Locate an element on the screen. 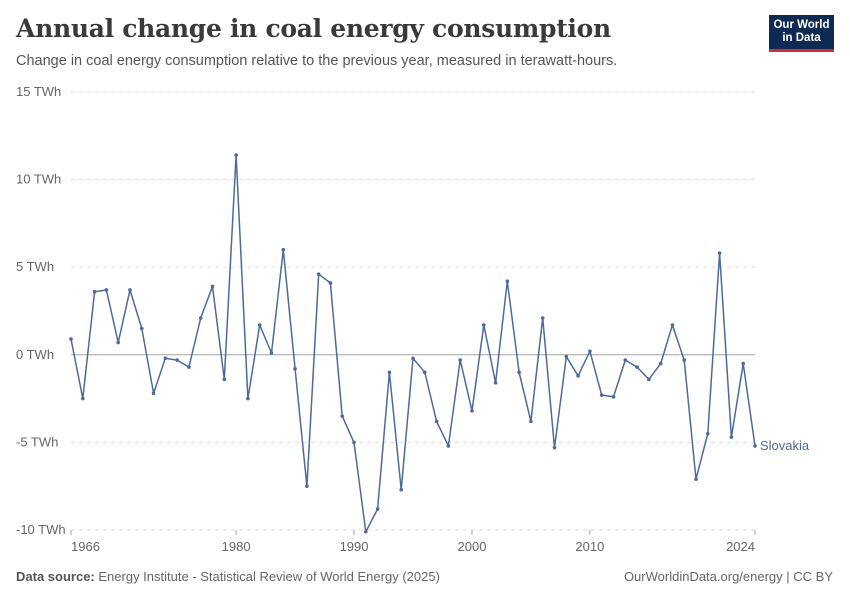 This screenshot has width=850, height=600. y-tick-label: 0 TWh is located at coordinates (35, 354).